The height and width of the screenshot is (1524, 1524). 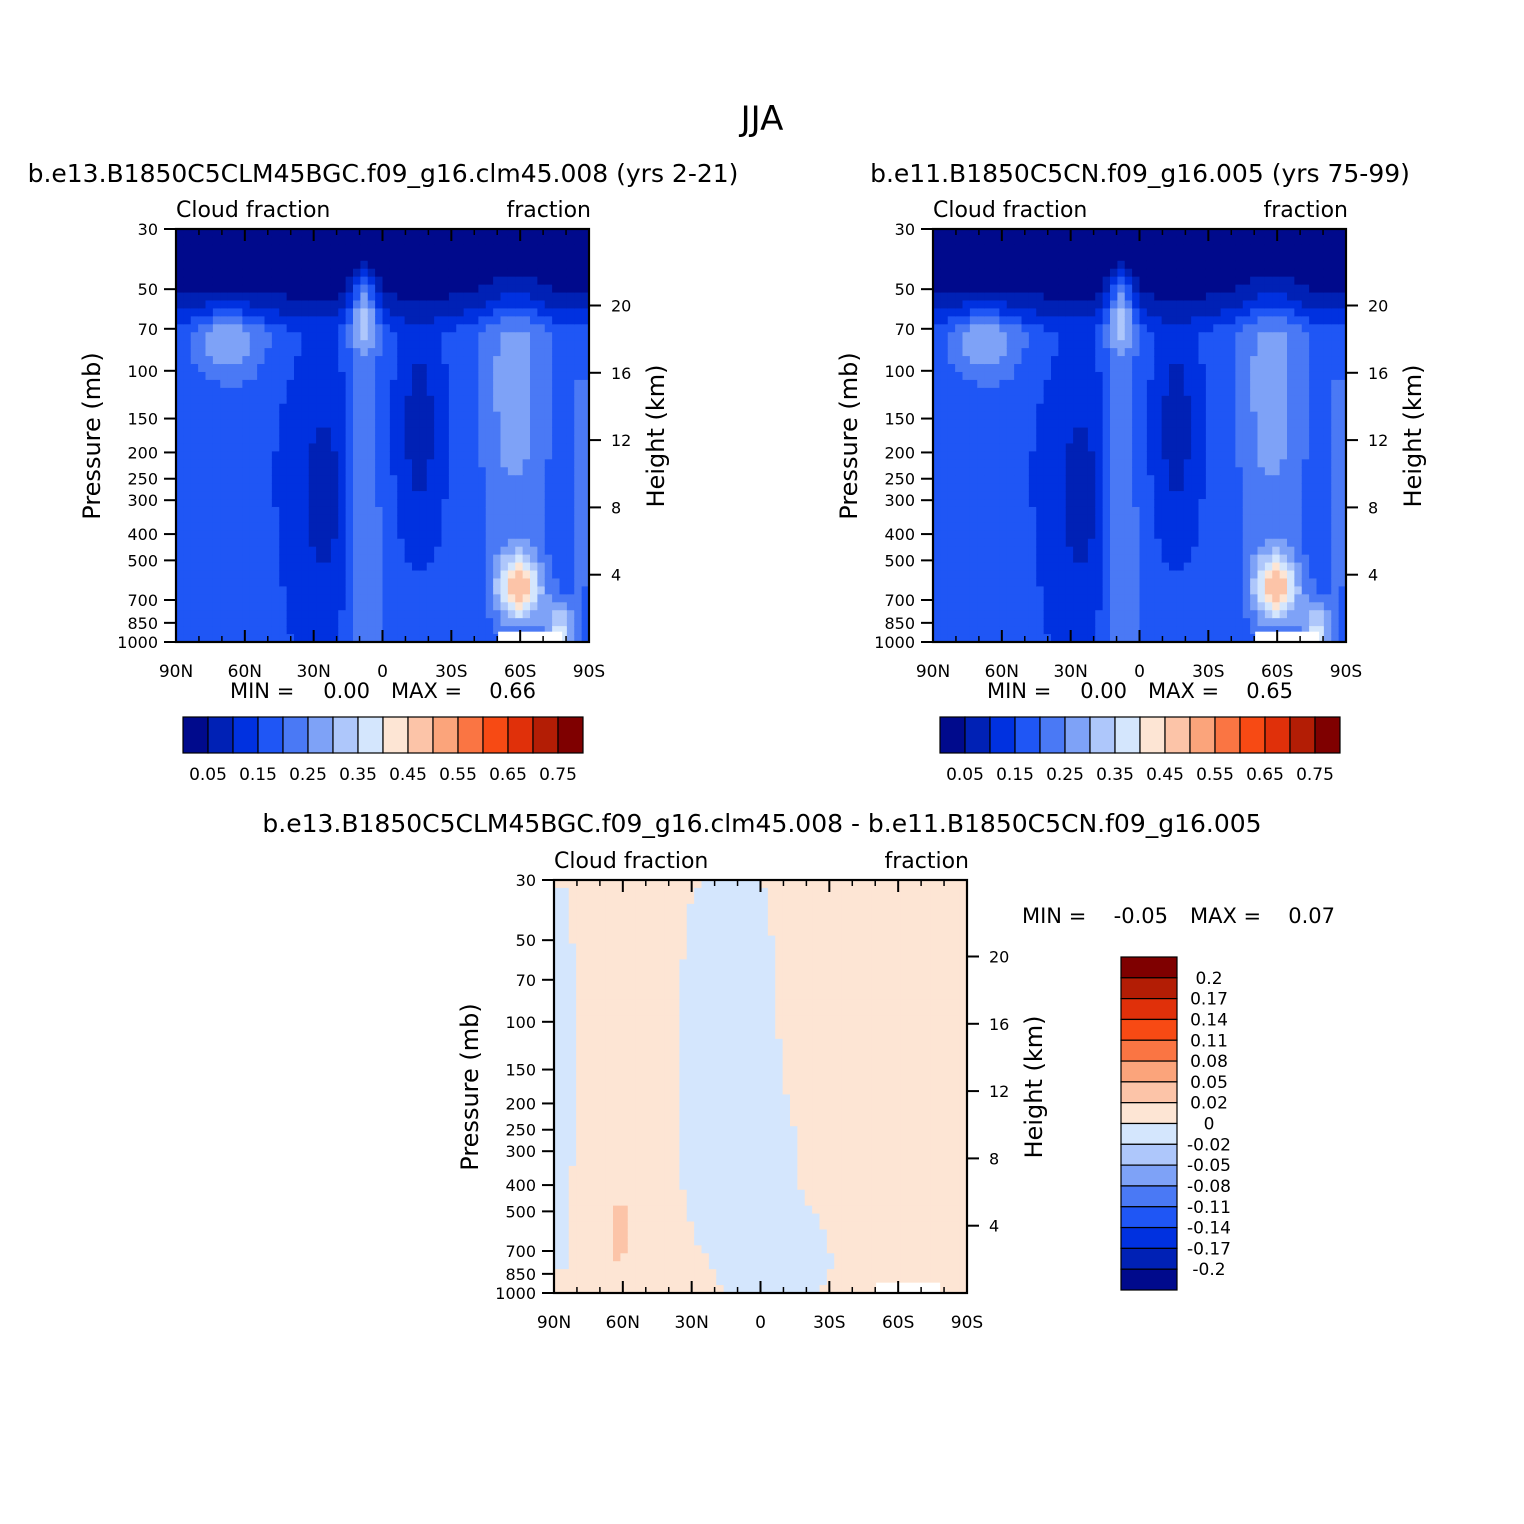 What do you see at coordinates (1140, 173) in the screenshot?
I see `panel-title: b.e11.B1850C5CN.f09_g16.005 (yrs 75-99)` at bounding box center [1140, 173].